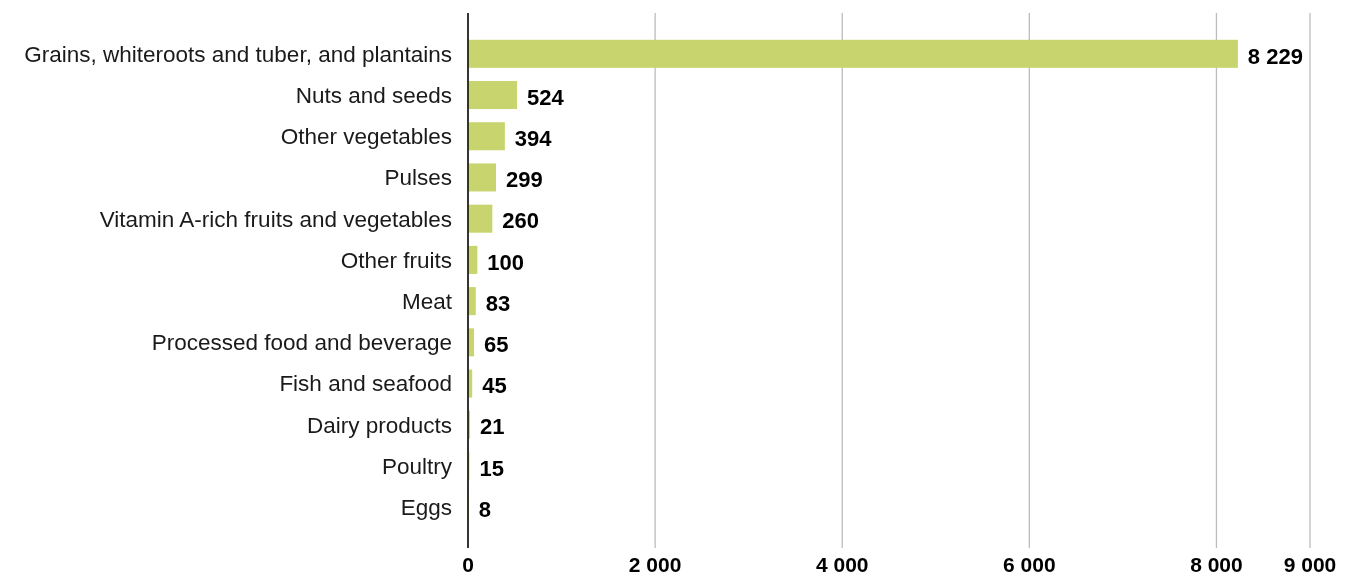 The image size is (1363, 576). I want to click on data-label: 524, so click(546, 97).